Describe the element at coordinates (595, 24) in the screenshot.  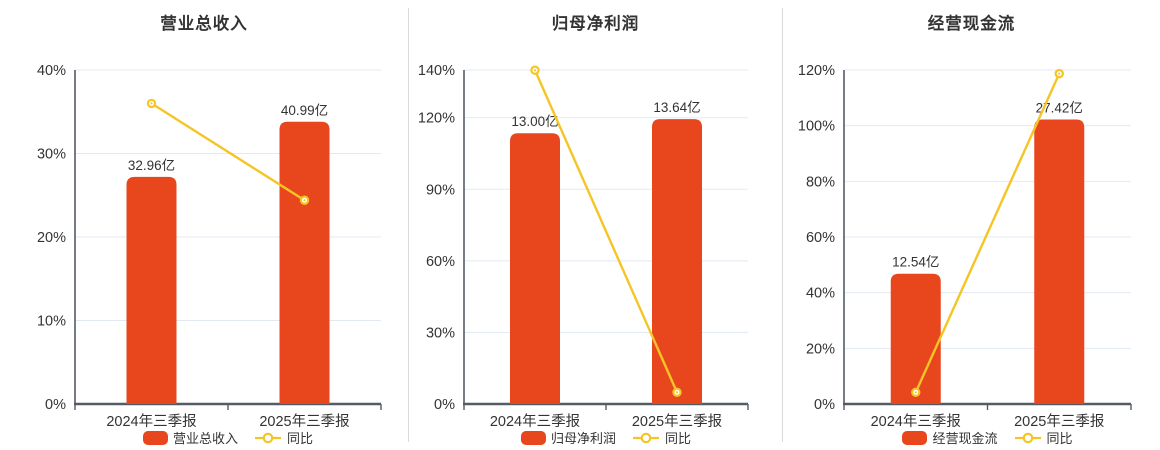
I see `chart-title-net-profit: 归母净利润` at that location.